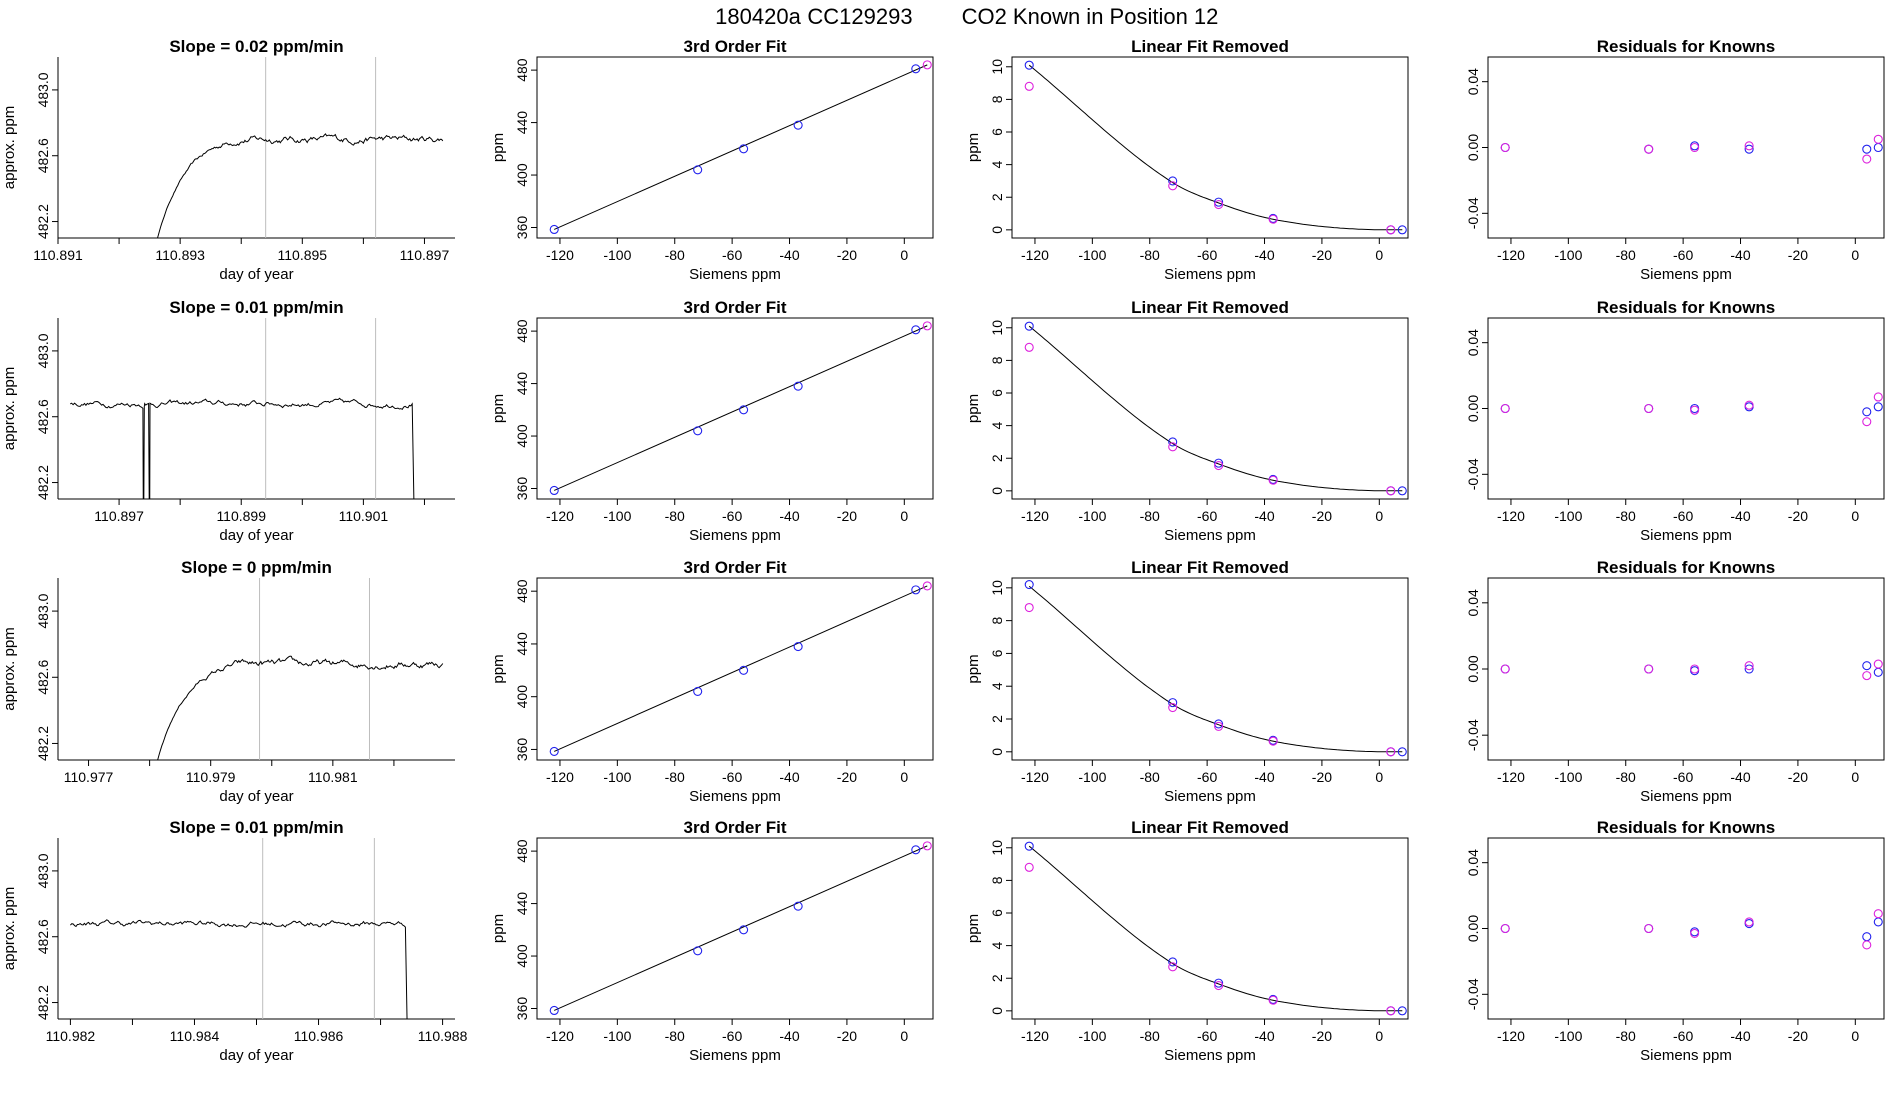 The height and width of the screenshot is (1105, 1900). Describe the element at coordinates (303, 255) in the screenshot. I see `x-tick-label: 110.895` at that location.